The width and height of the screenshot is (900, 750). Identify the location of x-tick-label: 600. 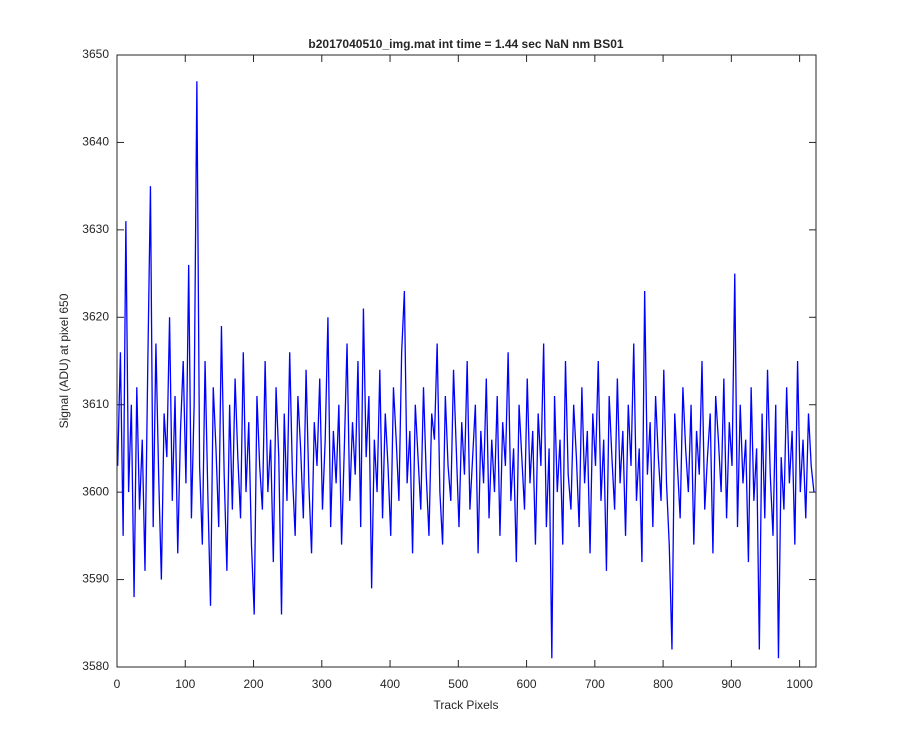
(527, 684).